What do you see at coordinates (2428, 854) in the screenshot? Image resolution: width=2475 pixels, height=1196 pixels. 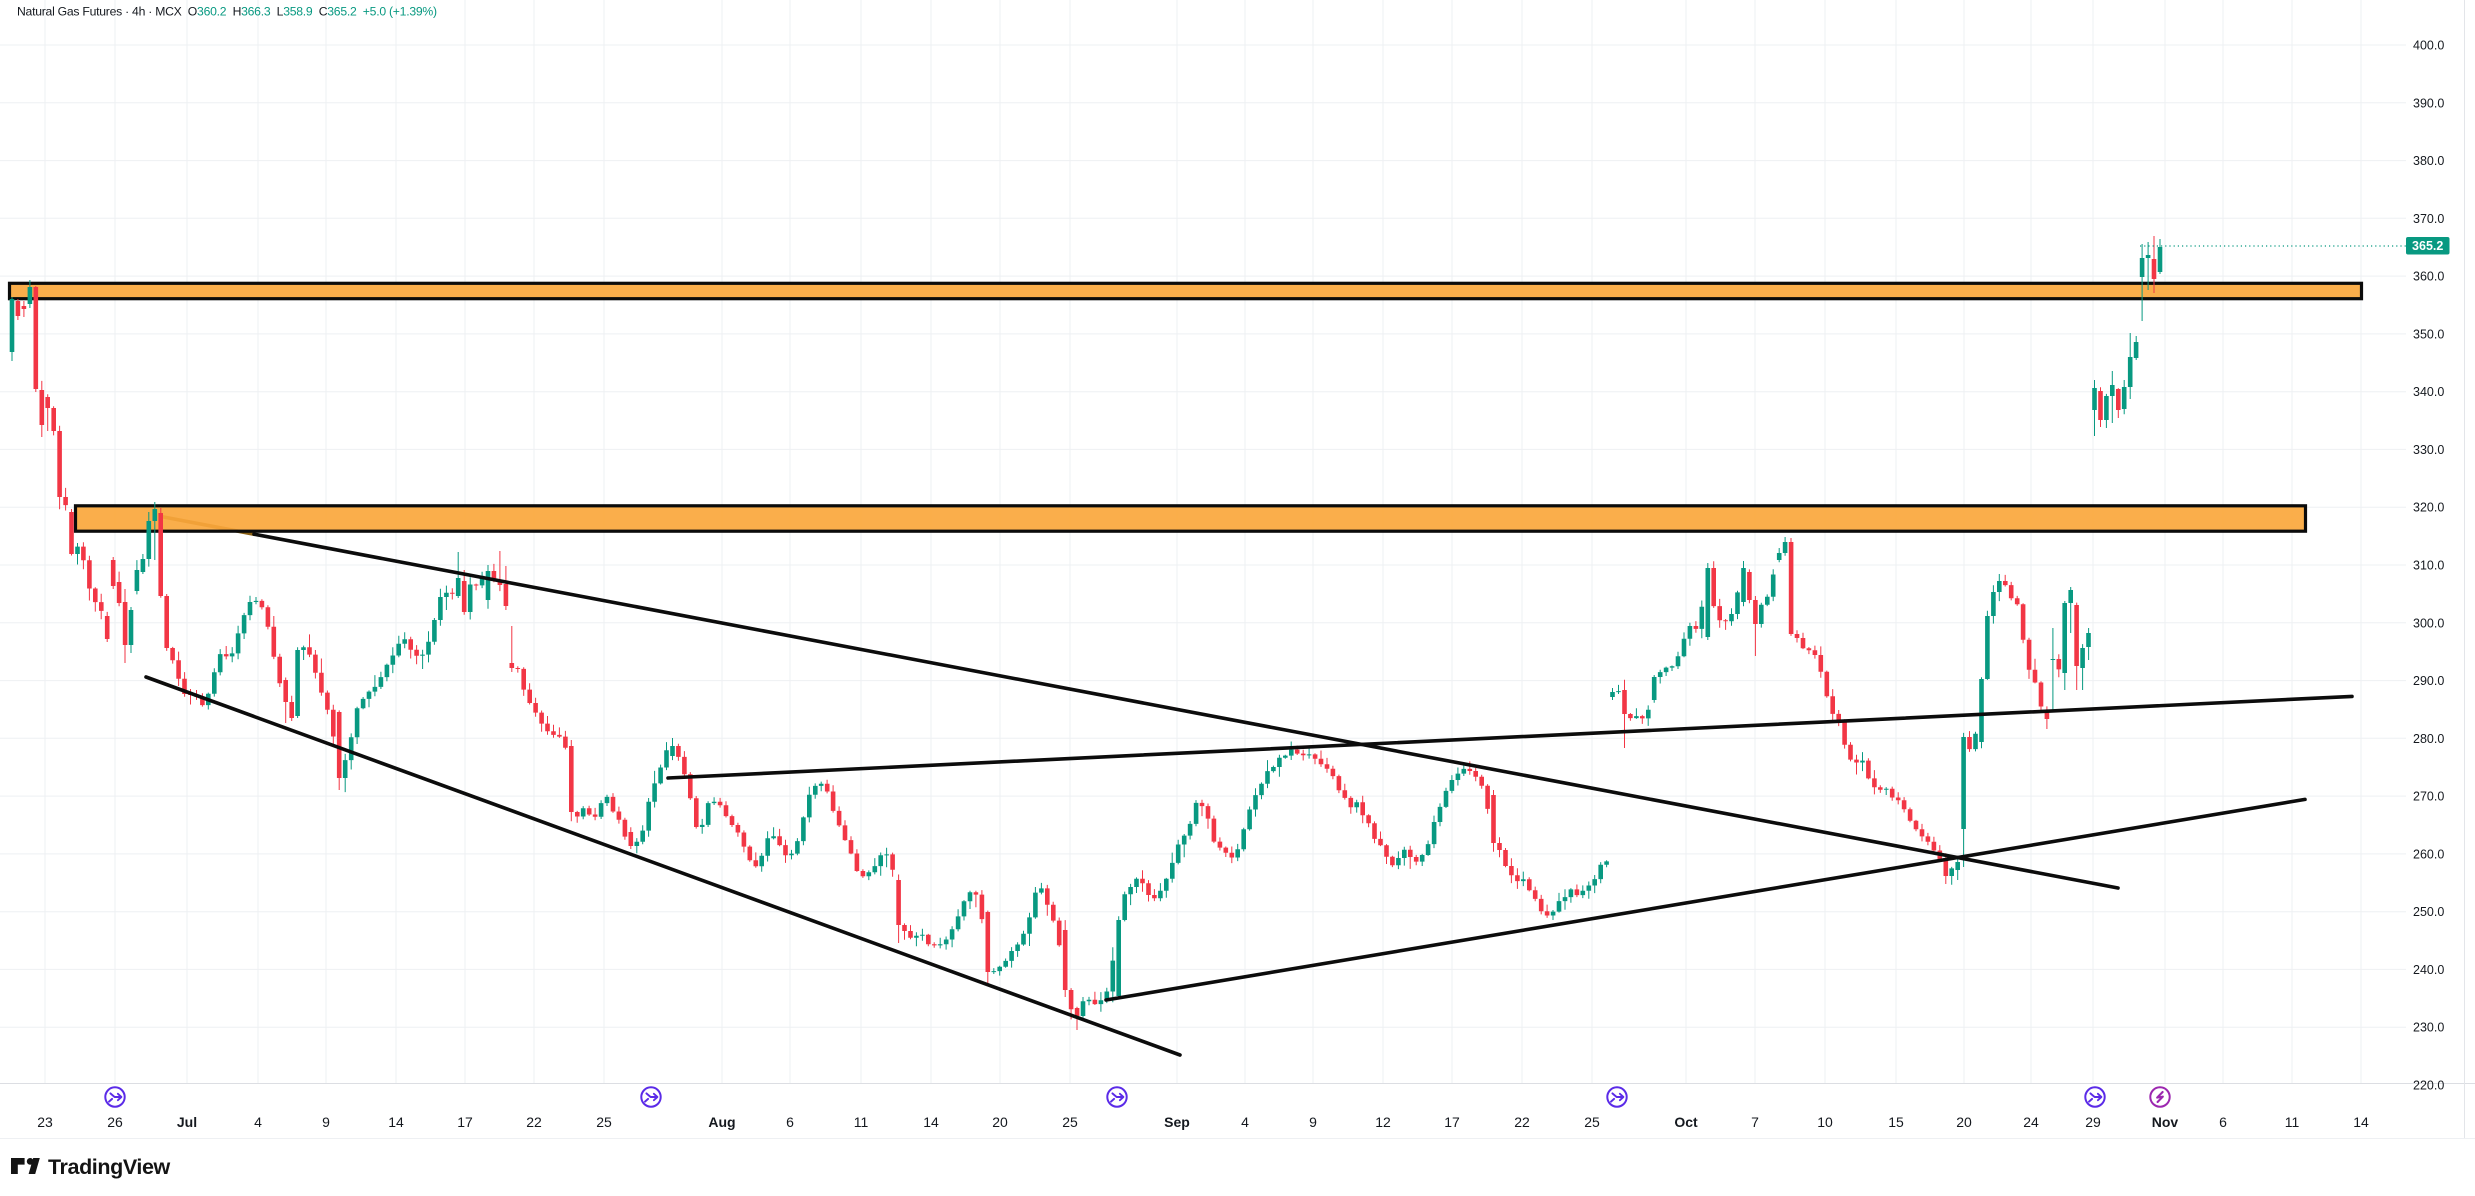 I see `svg-text: 260.0` at bounding box center [2428, 854].